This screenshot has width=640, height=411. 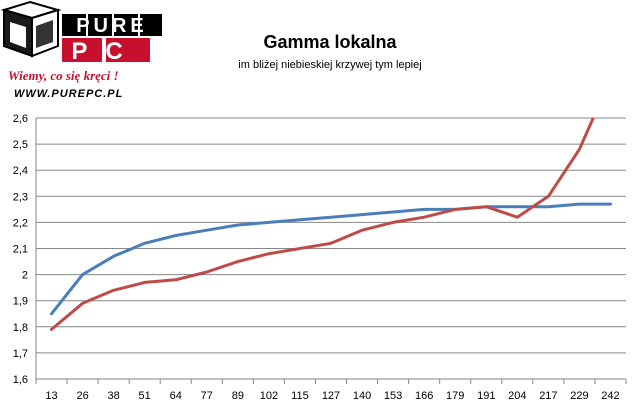 I want to click on y-tick-label: 1,6, so click(x=20, y=380).